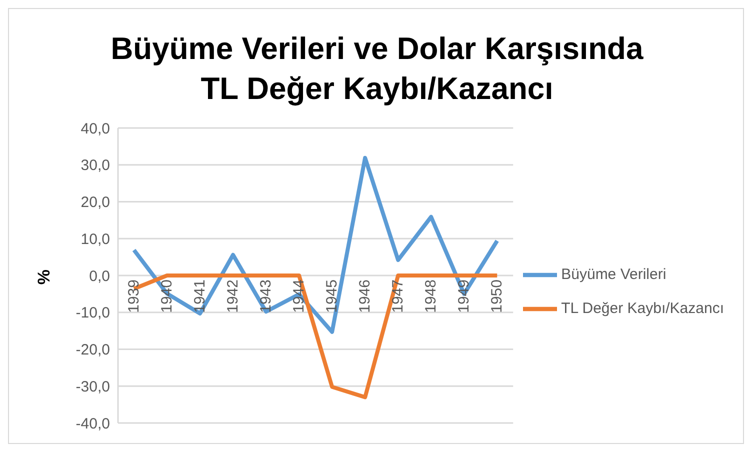  What do you see at coordinates (93, 423) in the screenshot?
I see `y-tick-label: -40,0` at bounding box center [93, 423].